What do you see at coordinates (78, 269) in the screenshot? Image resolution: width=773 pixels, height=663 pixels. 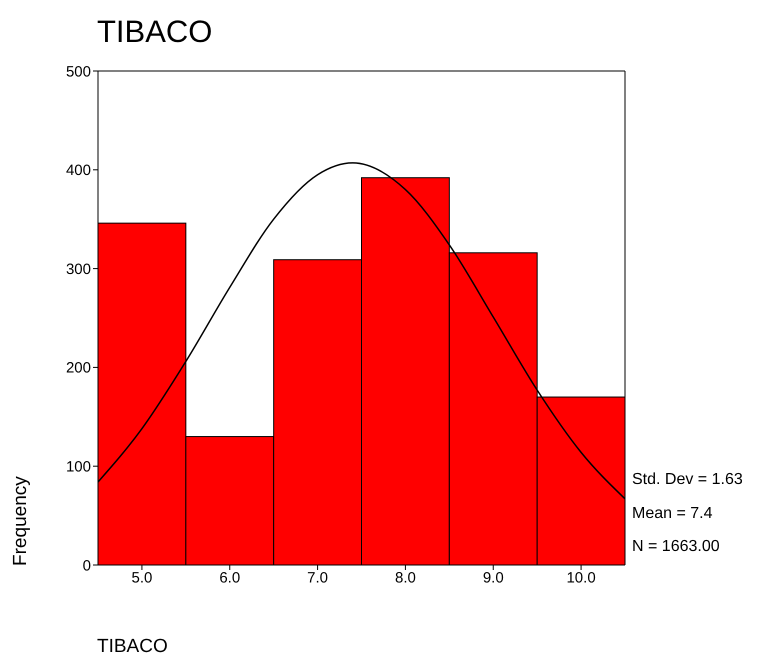 I see `y-tick-label: 300` at bounding box center [78, 269].